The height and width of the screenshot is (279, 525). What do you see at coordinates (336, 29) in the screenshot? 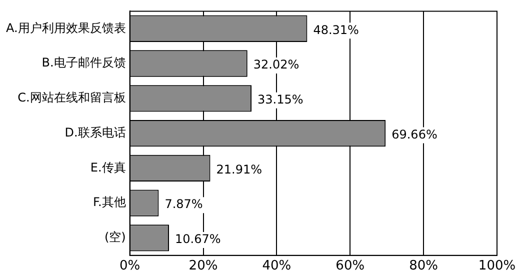
I see `data-label: 48.31%` at bounding box center [336, 29].